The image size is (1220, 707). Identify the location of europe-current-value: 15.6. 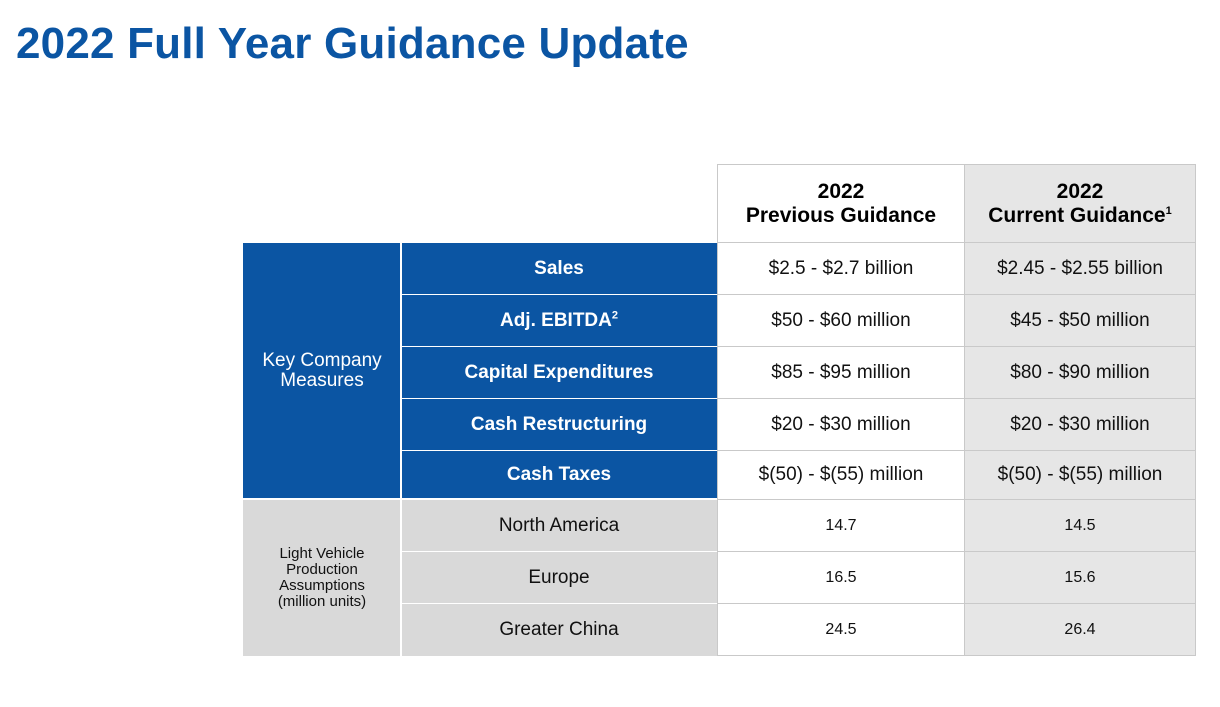
(1080, 577).